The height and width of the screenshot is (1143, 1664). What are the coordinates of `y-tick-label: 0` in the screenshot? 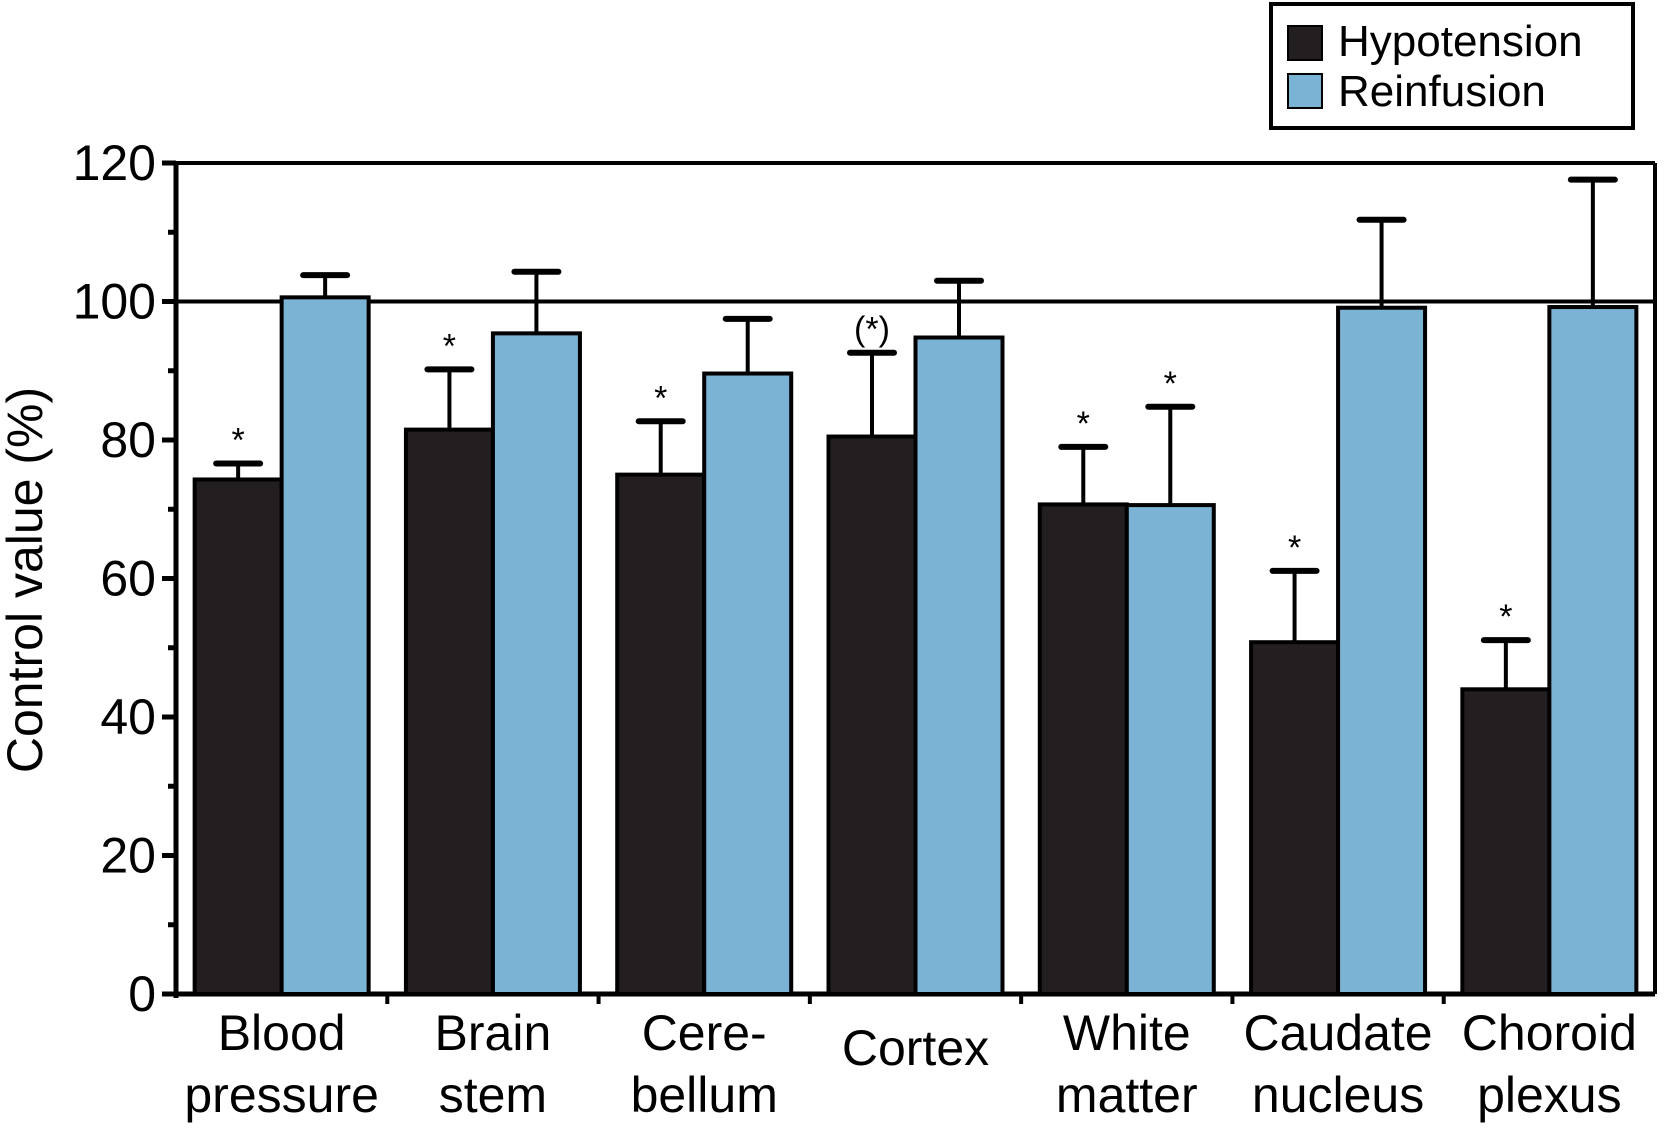 It's located at (142, 994).